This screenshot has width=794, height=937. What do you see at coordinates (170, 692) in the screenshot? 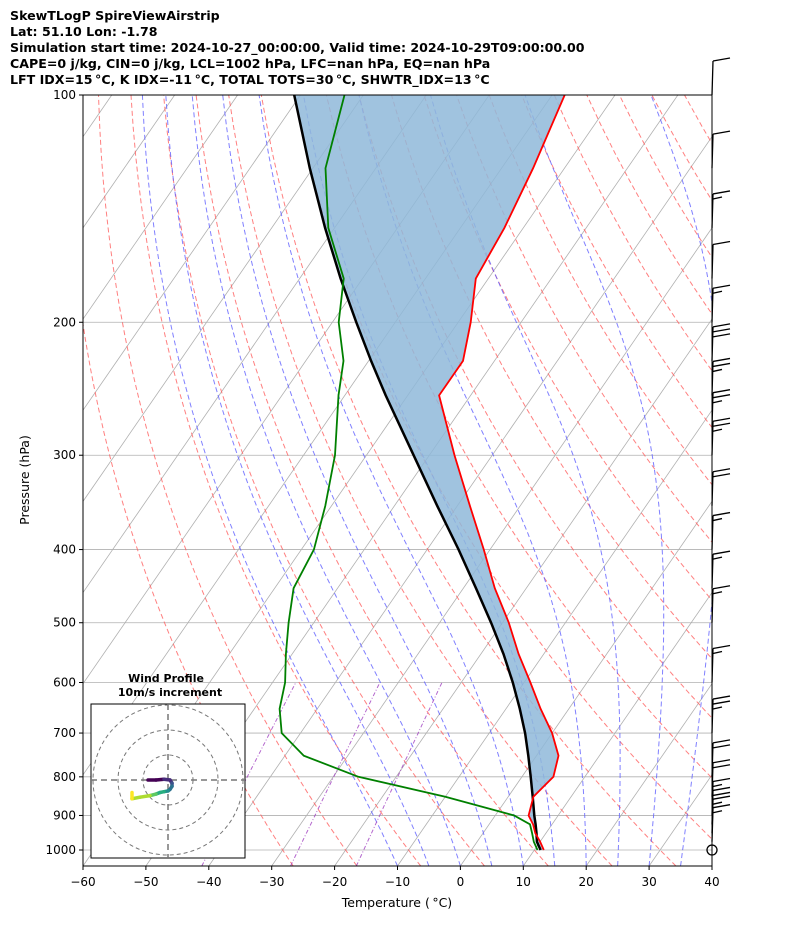
I see `hodograph-subtitle: 10m/s increment` at bounding box center [170, 692].